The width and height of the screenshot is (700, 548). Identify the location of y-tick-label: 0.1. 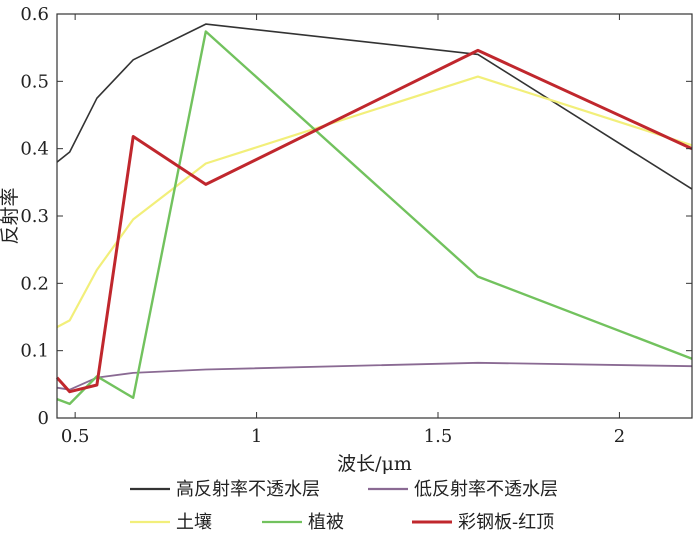
(34, 351).